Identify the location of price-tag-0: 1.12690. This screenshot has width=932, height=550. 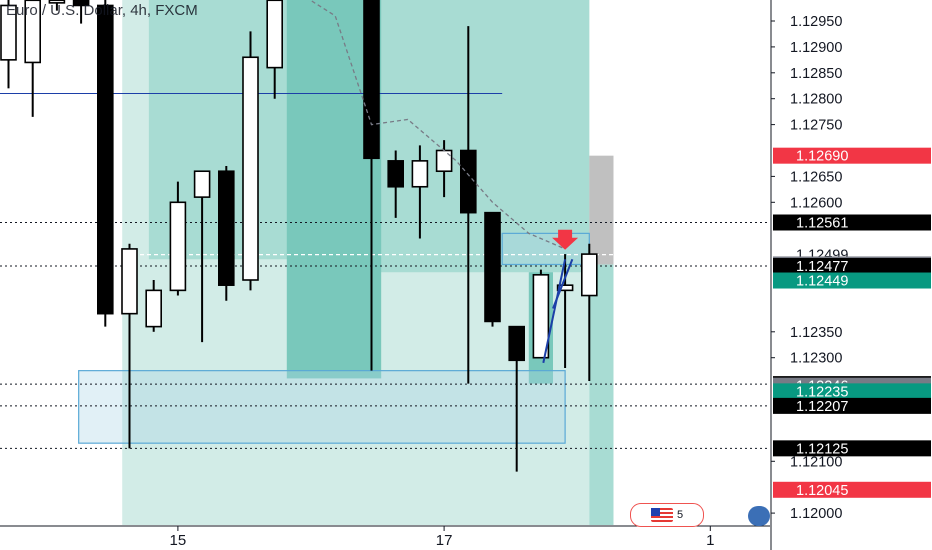
(852, 156).